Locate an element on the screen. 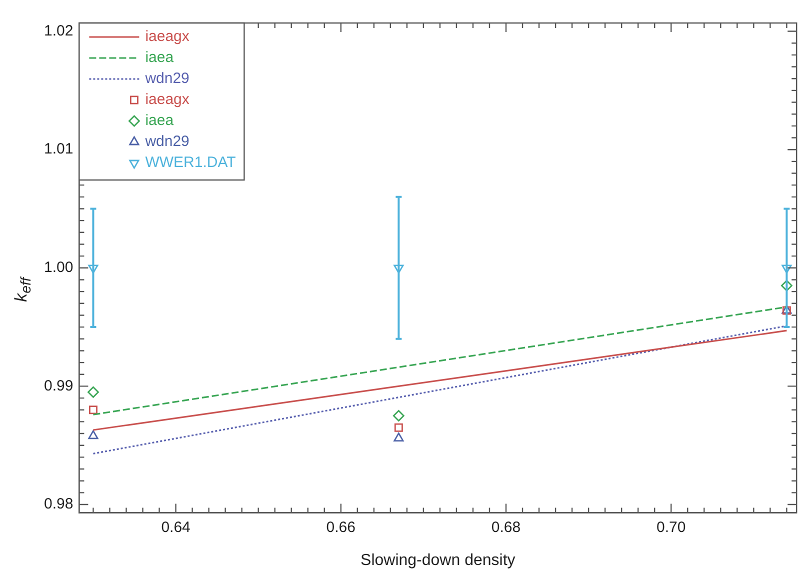 The width and height of the screenshot is (811, 584). x-tick-label: 0.70 is located at coordinates (671, 527).